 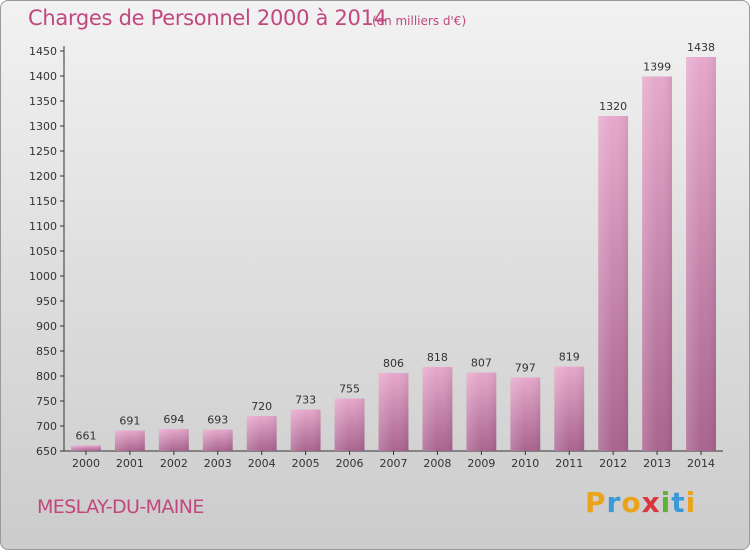 What do you see at coordinates (120, 507) in the screenshot?
I see `commune-name: MESLAY-DU-MAINE` at bounding box center [120, 507].